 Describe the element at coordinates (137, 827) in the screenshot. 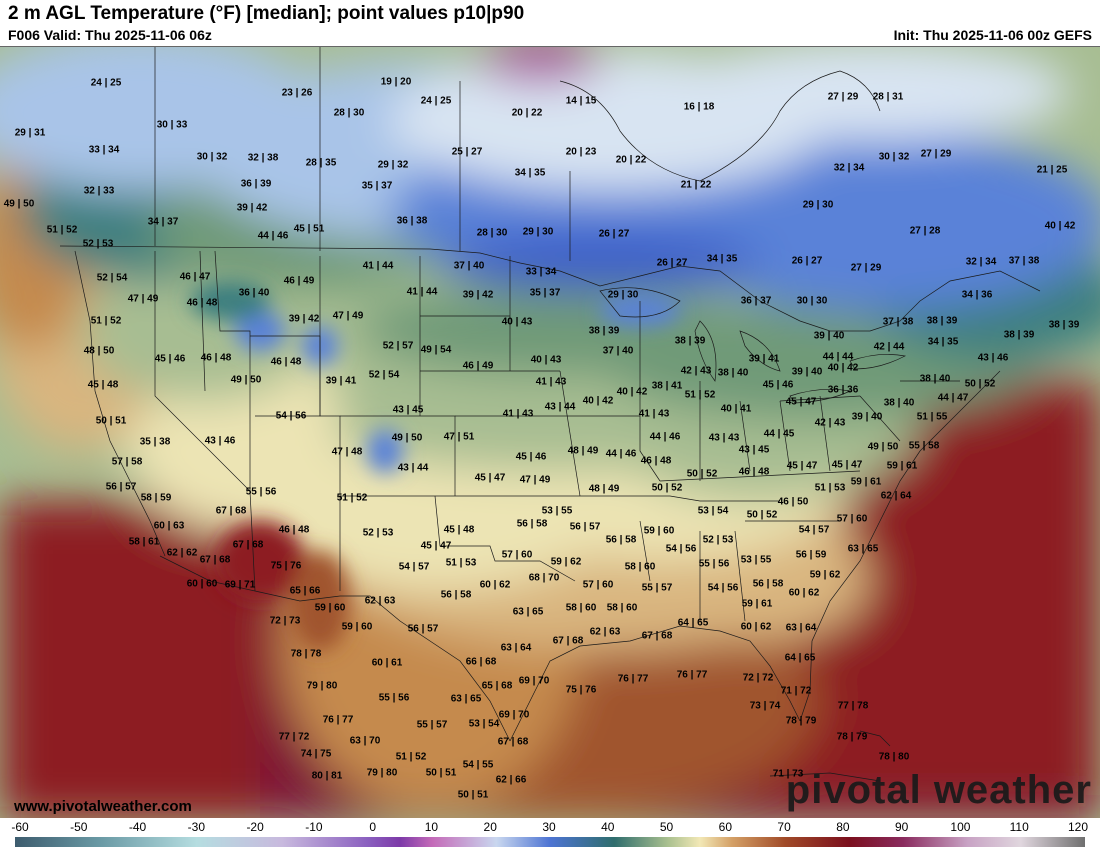

I see `colorbar-tick-label: -40` at that location.